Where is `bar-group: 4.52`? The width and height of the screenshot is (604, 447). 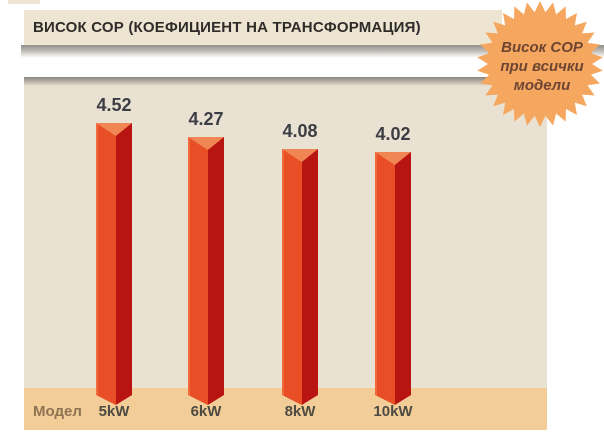
bar-group: 4.52 is located at coordinates (114, 250).